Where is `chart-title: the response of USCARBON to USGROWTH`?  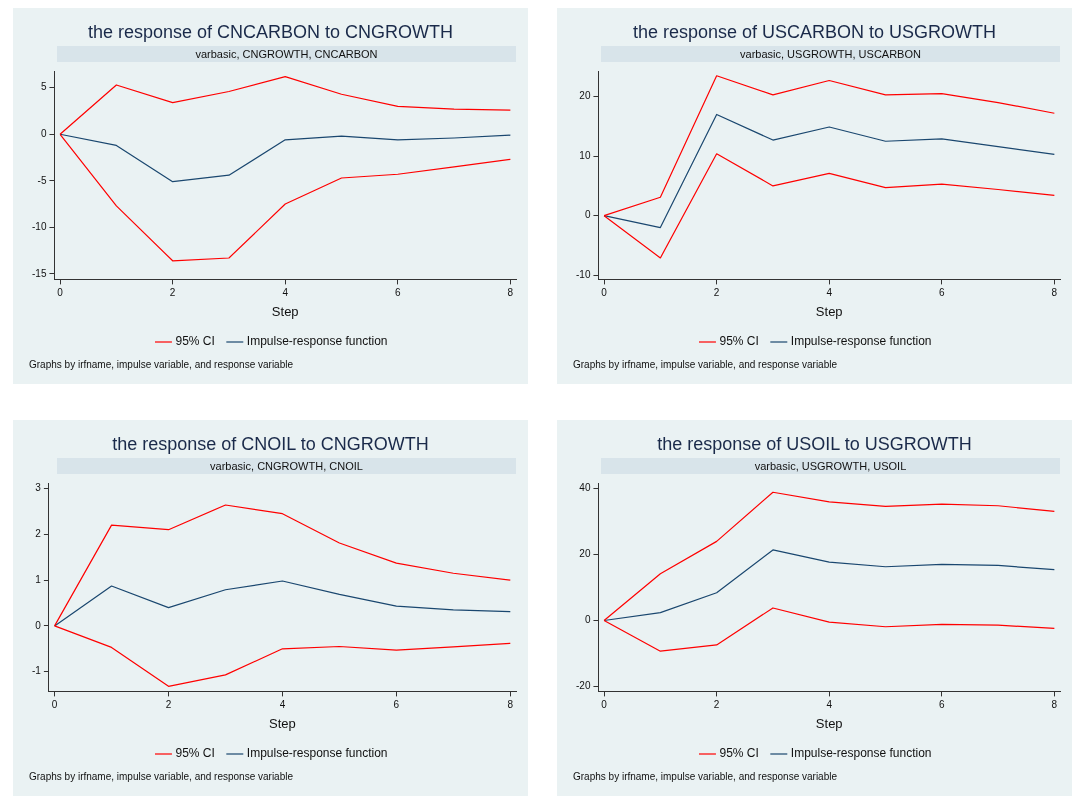 chart-title: the response of USCARBON to USGROWTH is located at coordinates (814, 33).